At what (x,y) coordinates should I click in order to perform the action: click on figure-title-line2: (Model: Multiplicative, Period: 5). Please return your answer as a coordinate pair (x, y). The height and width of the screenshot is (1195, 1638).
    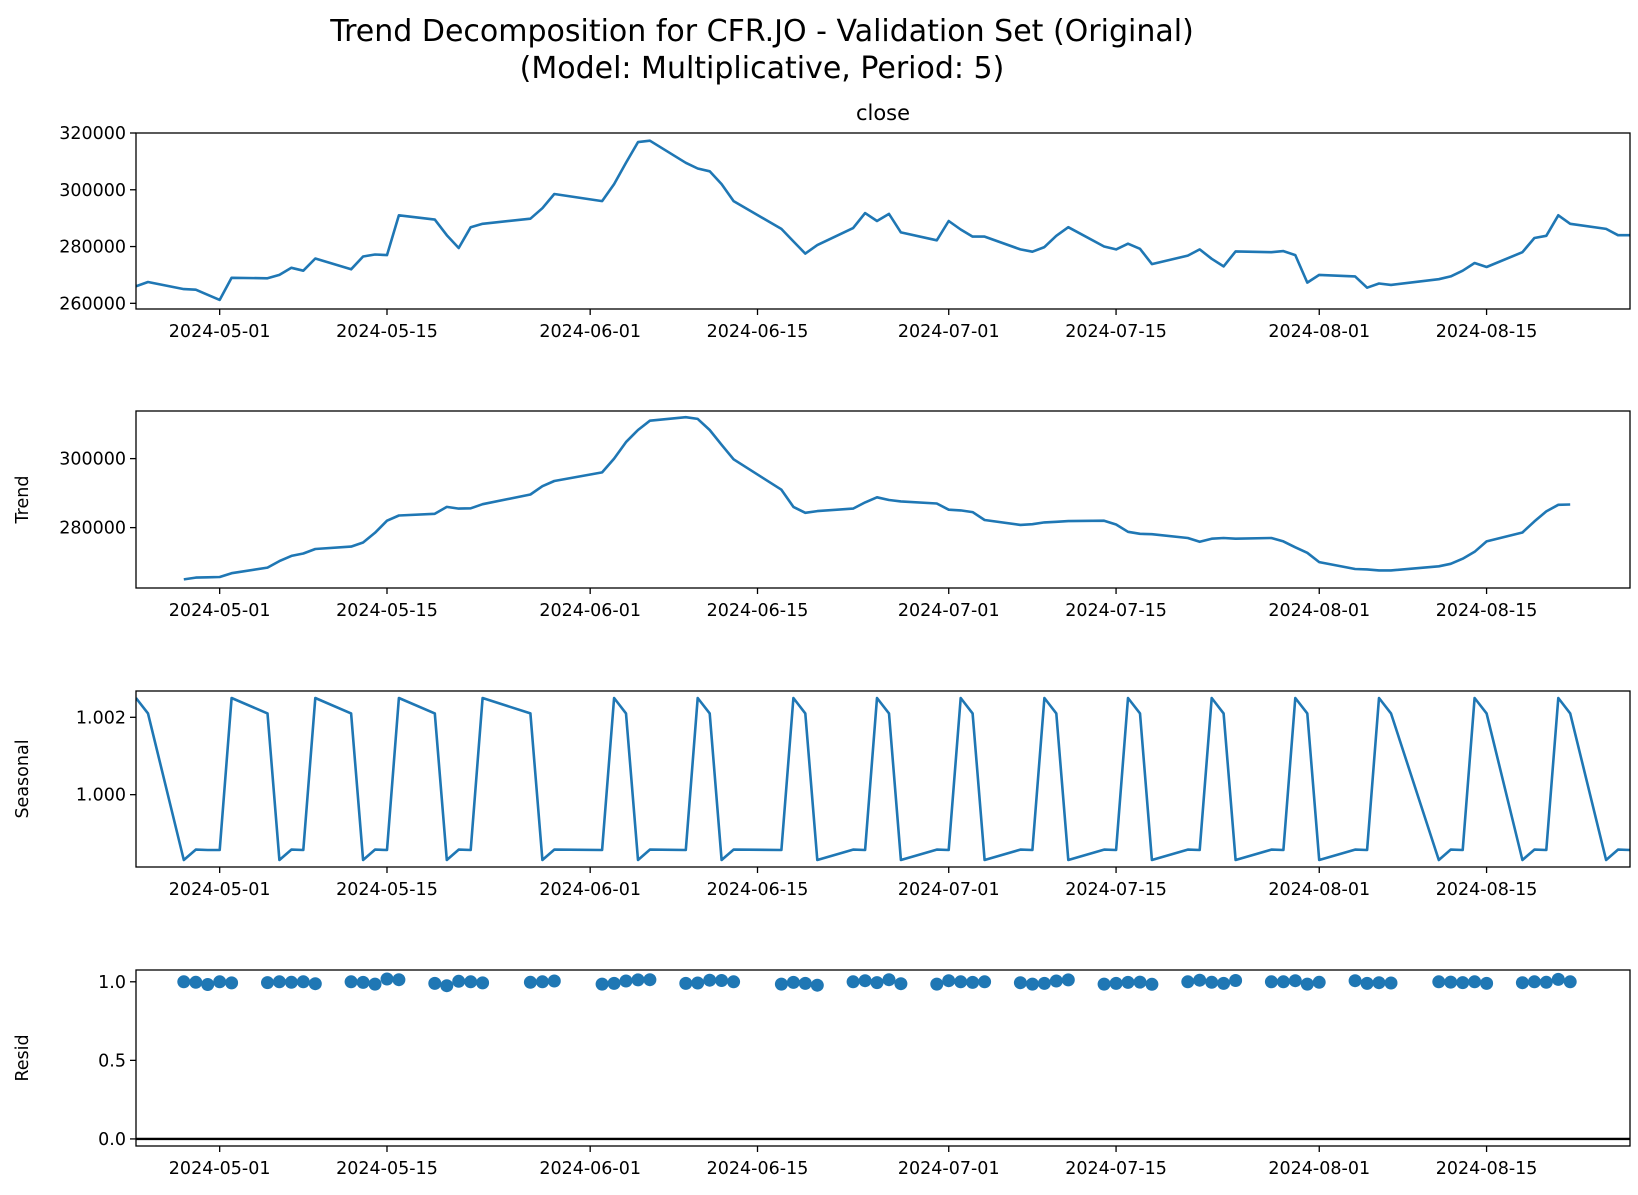
    Looking at the image, I should click on (762, 68).